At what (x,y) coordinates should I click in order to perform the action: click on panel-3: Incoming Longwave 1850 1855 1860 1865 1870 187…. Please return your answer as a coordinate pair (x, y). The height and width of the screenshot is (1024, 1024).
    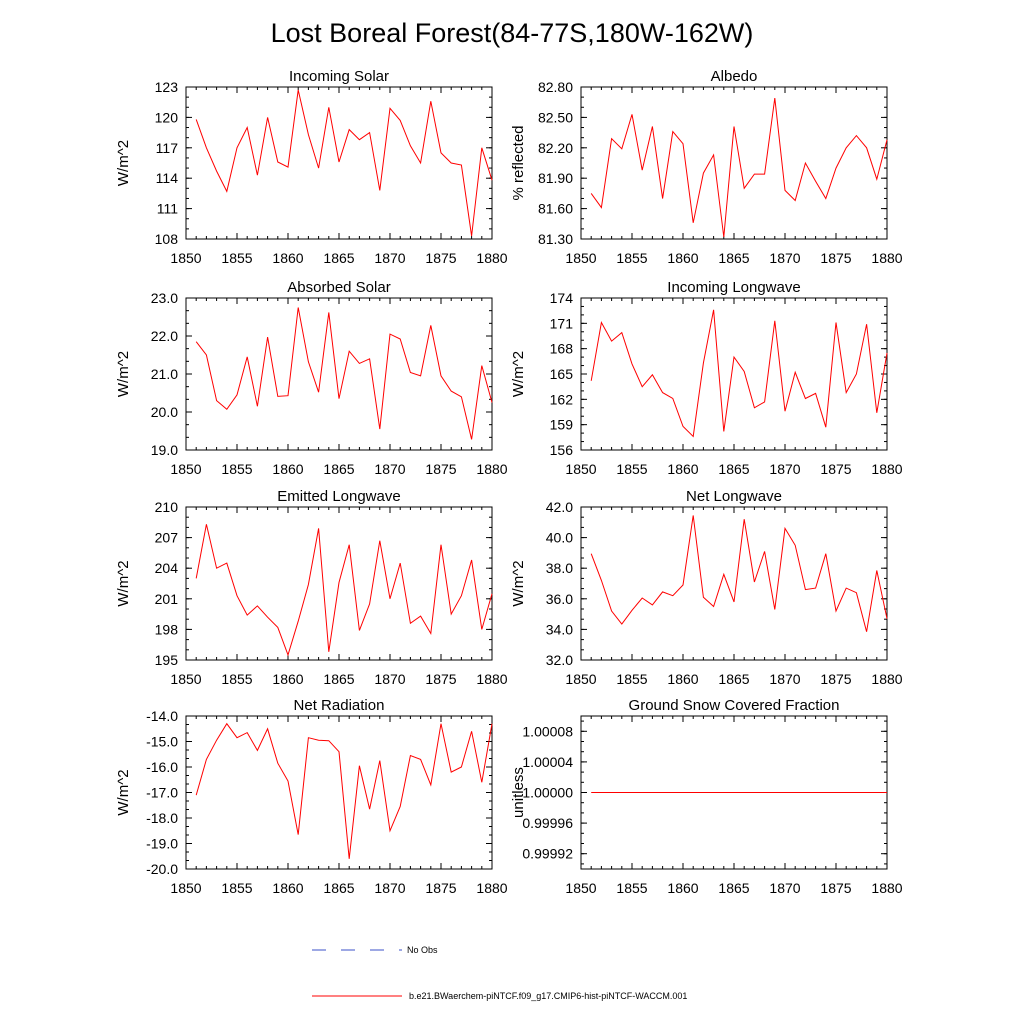
    Looking at the image, I should click on (706, 378).